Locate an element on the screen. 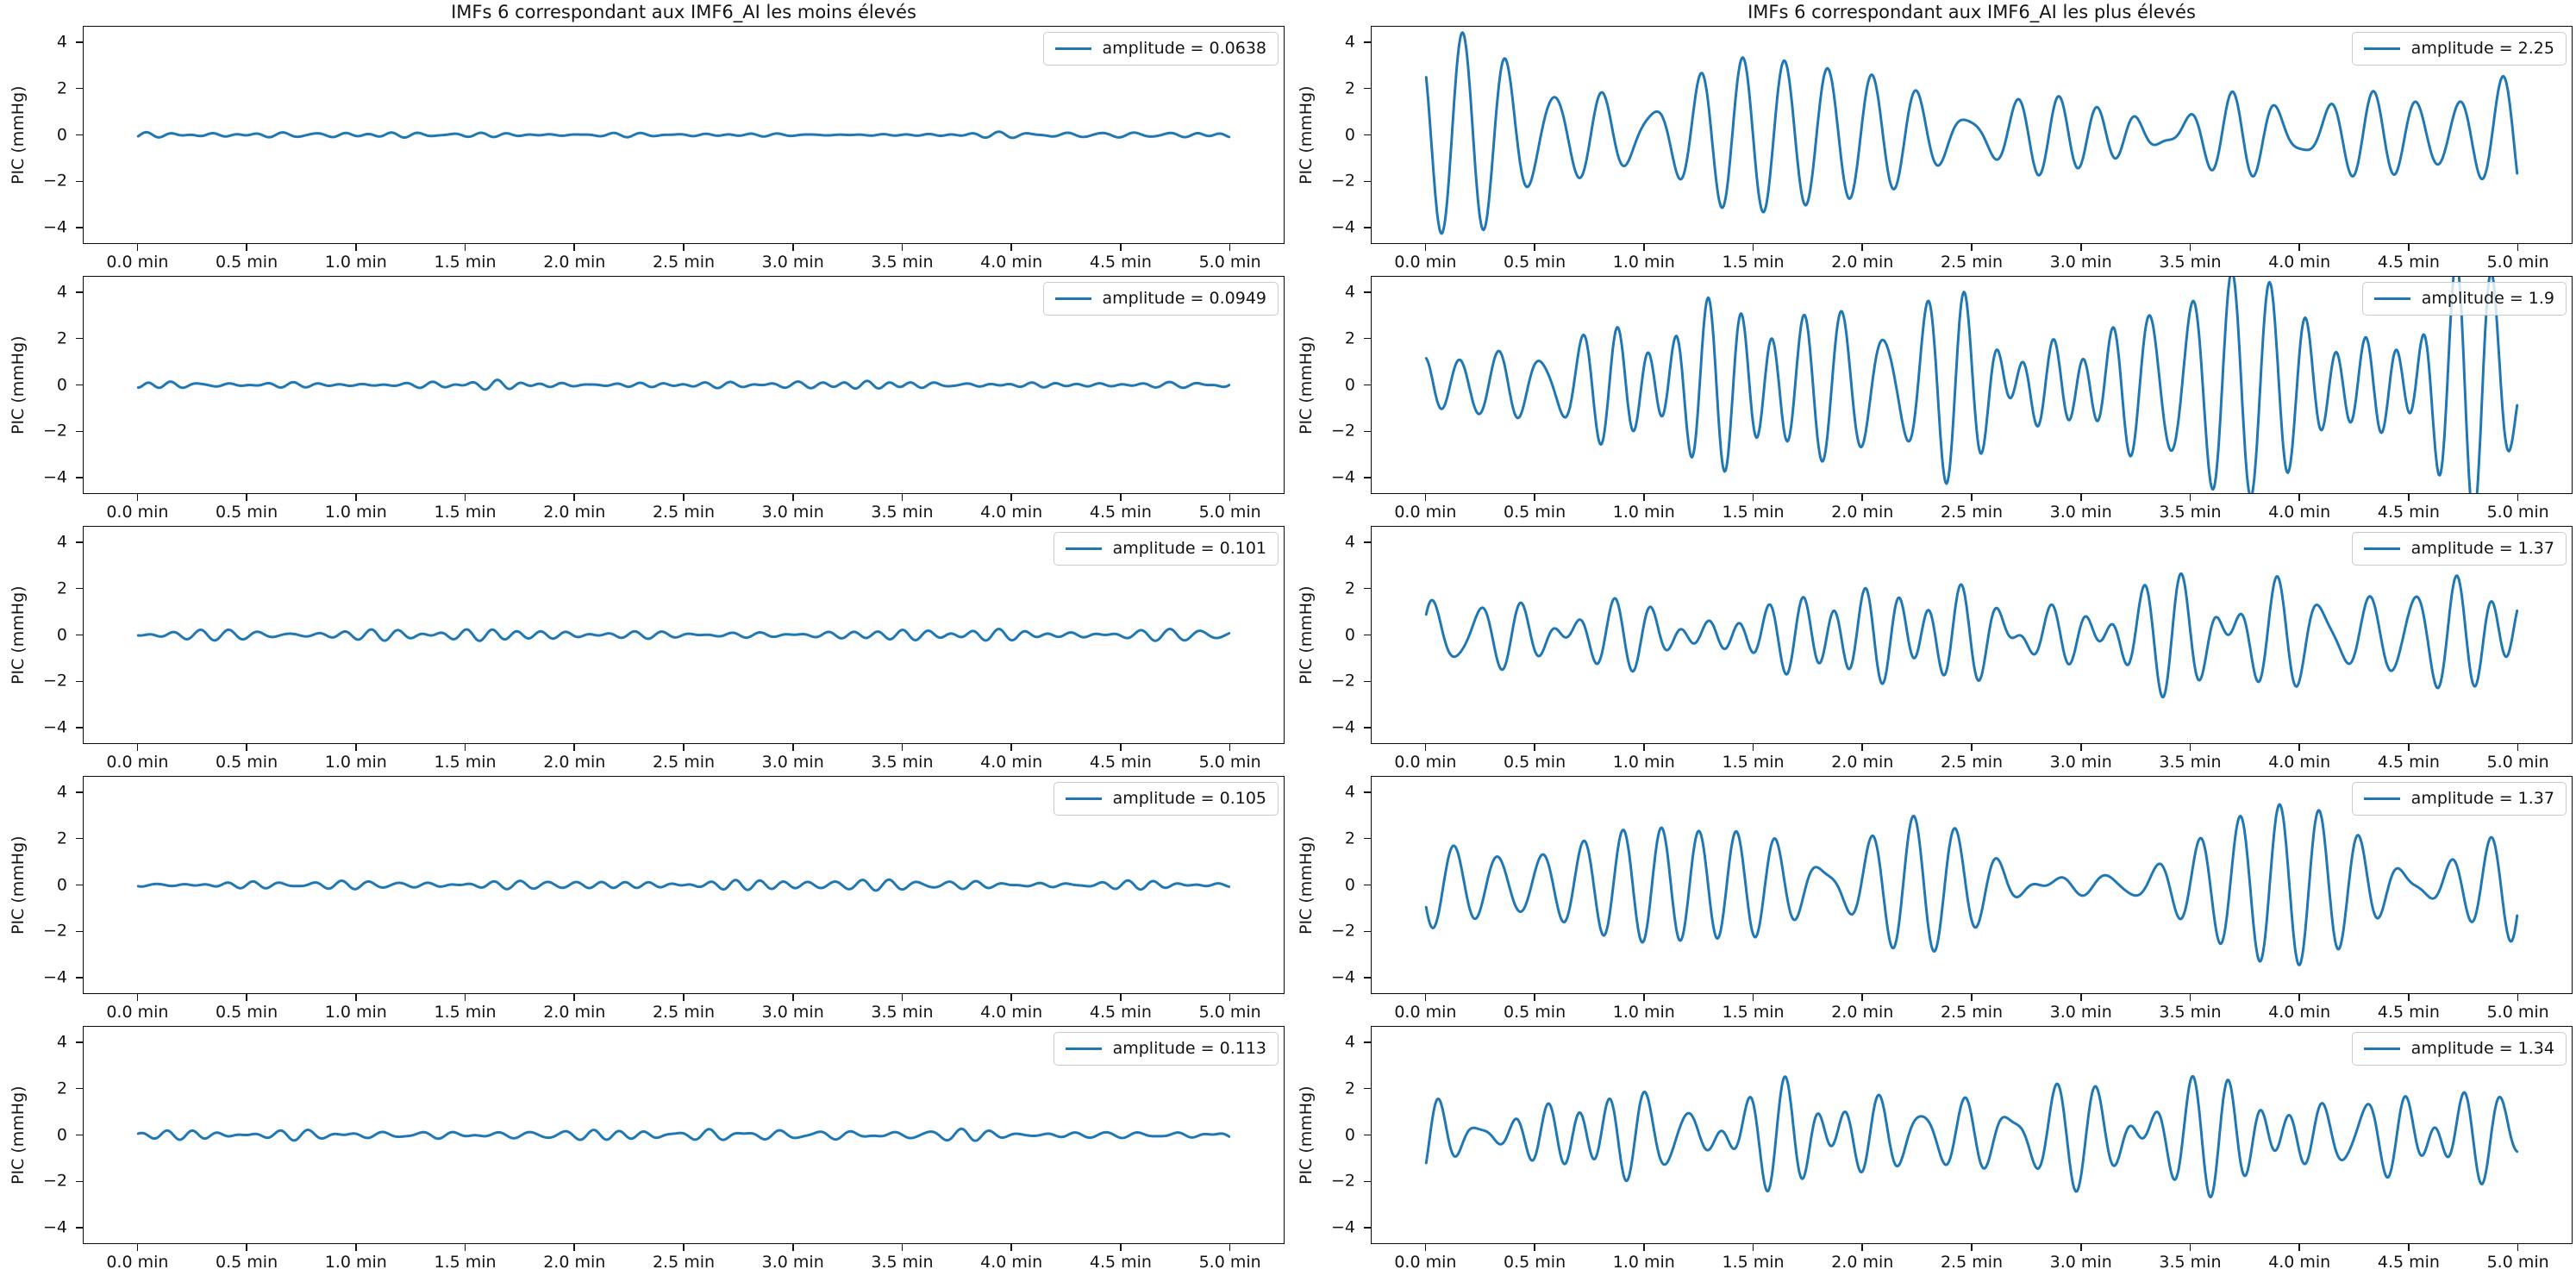 The image size is (2576, 1282). y-tick-label: −2 is located at coordinates (54, 1181).